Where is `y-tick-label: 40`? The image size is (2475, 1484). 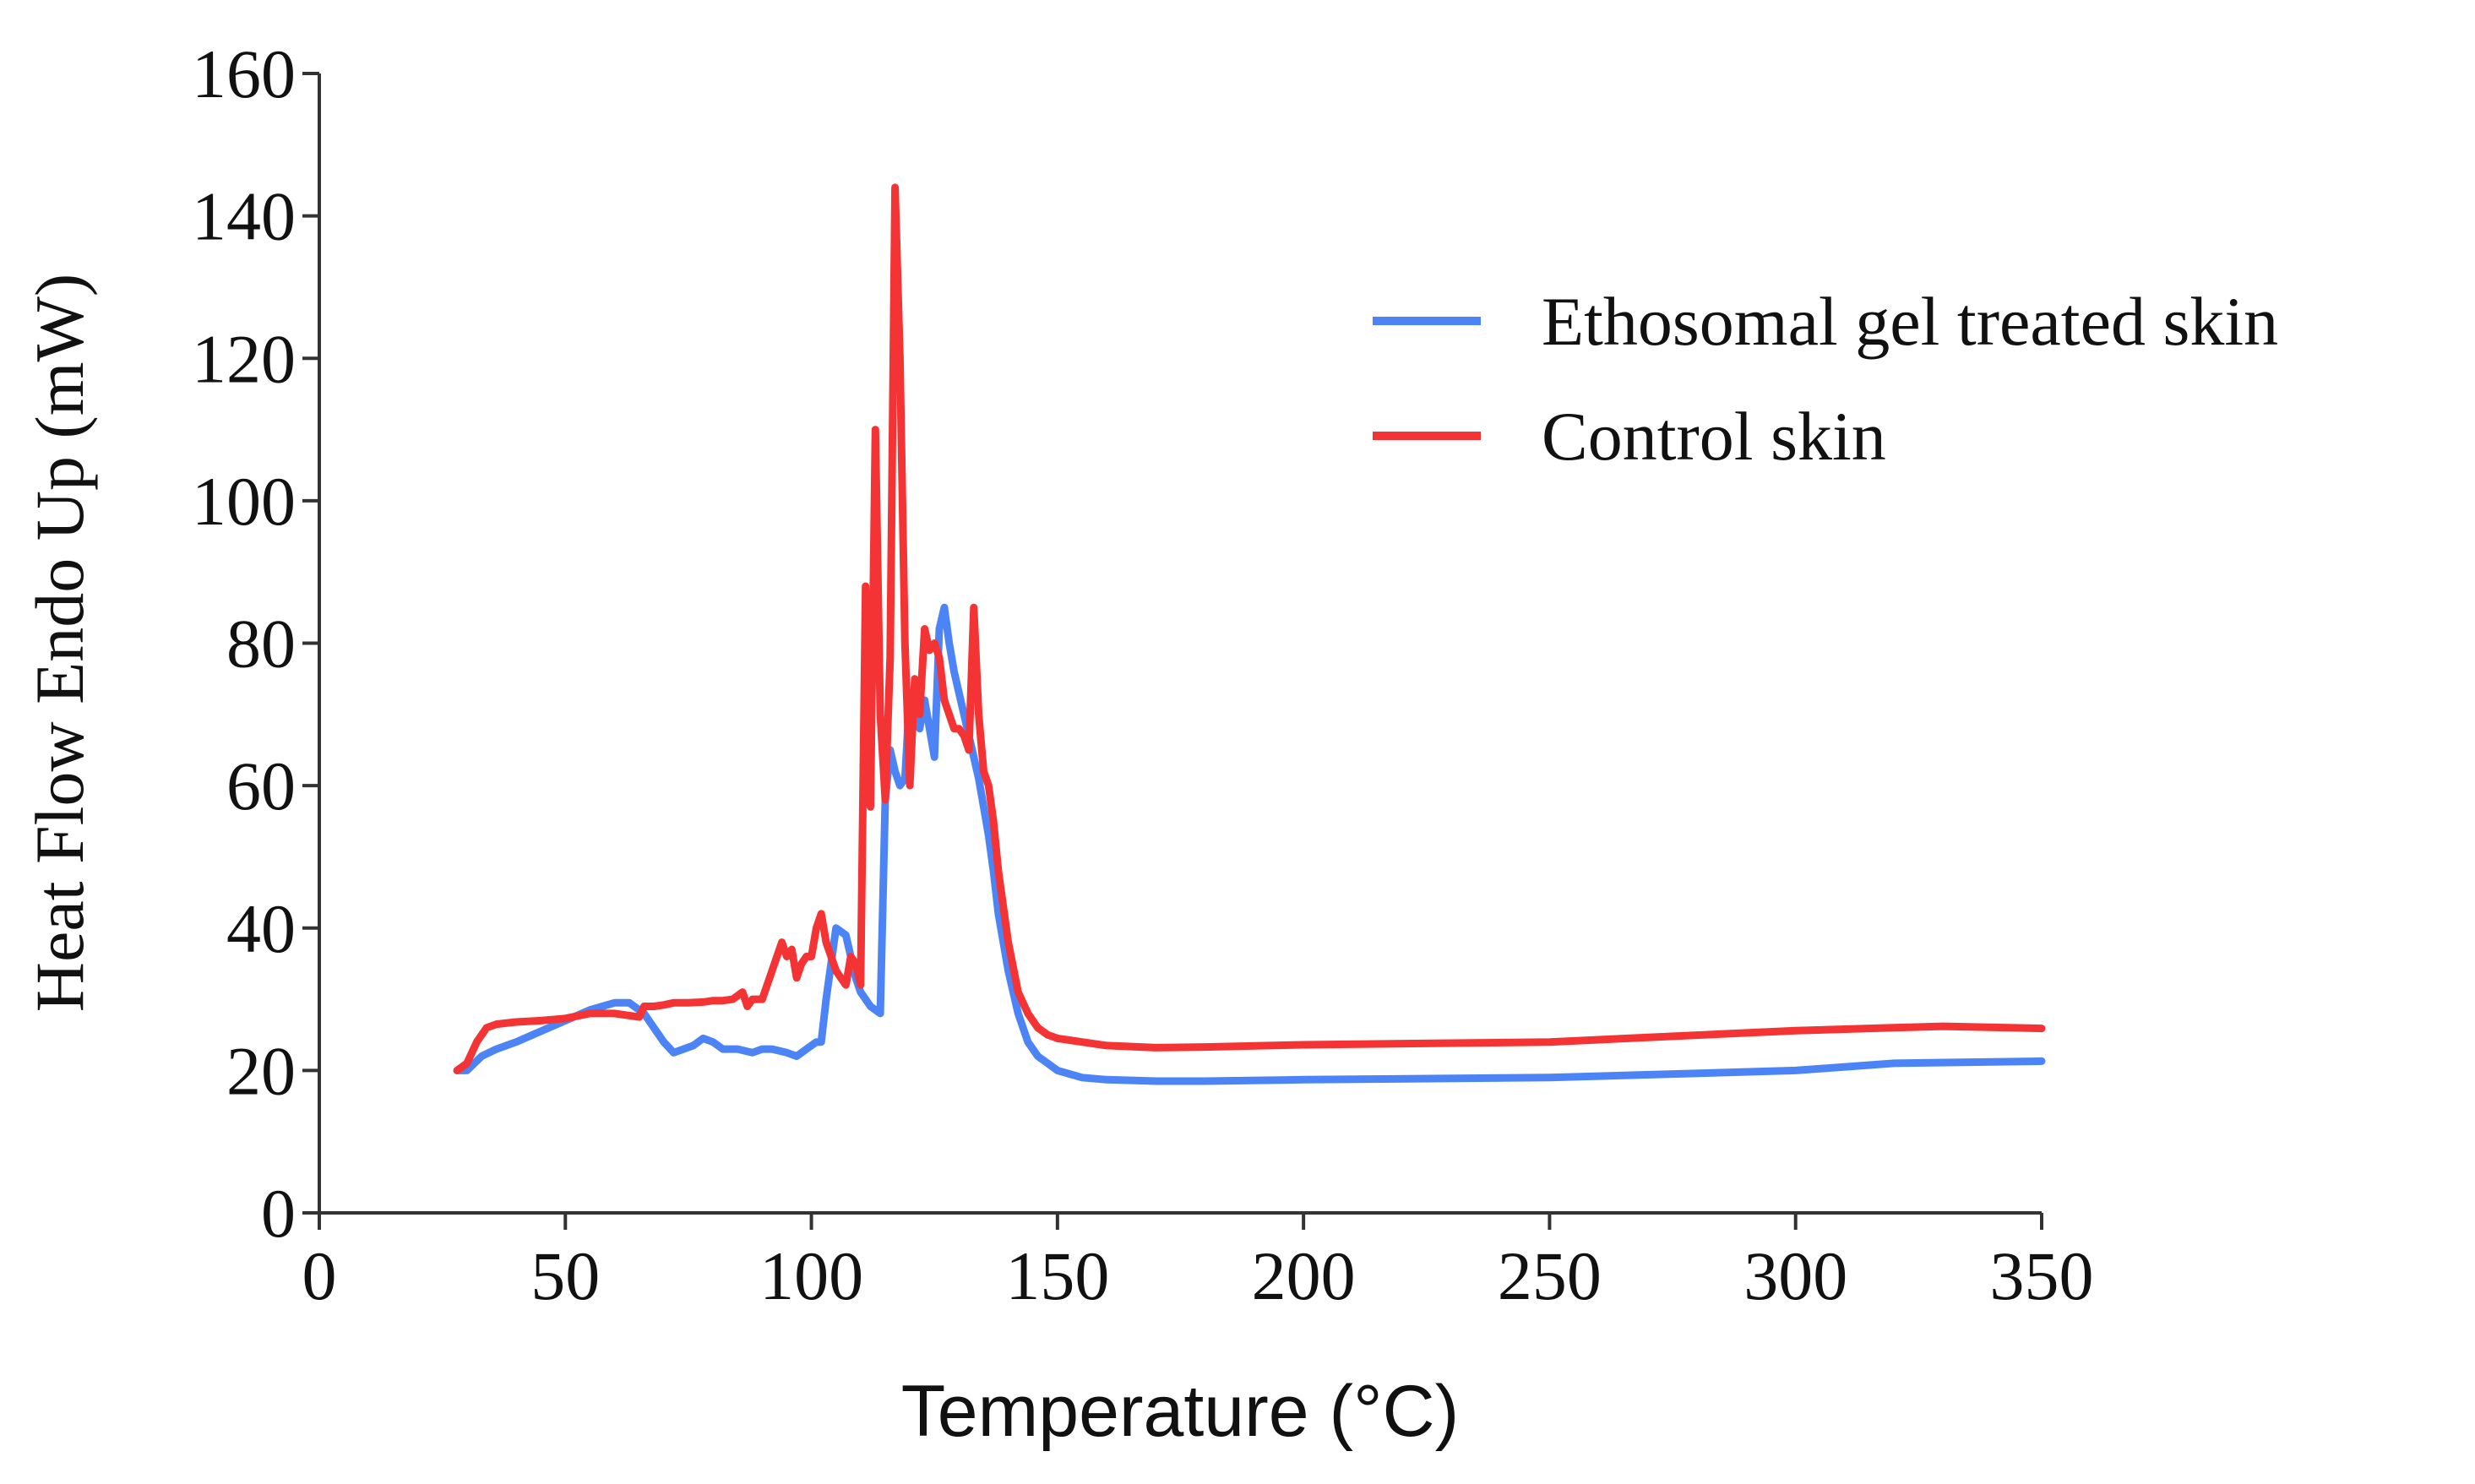 y-tick-label: 40 is located at coordinates (261, 928).